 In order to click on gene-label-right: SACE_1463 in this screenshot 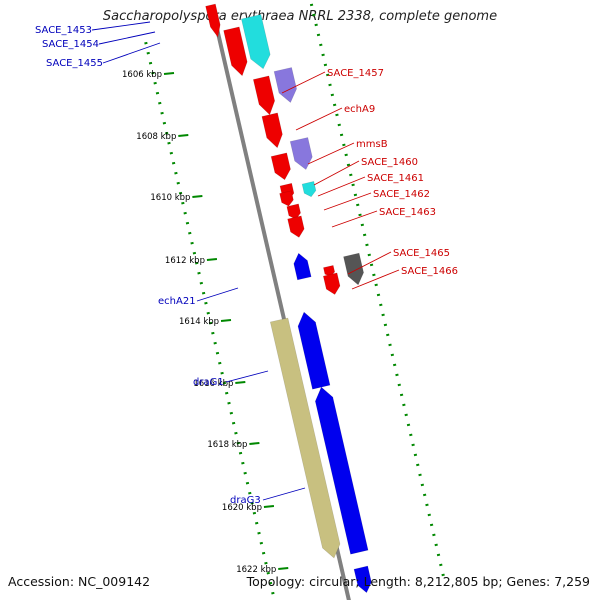, I will do `click(407, 212)`.